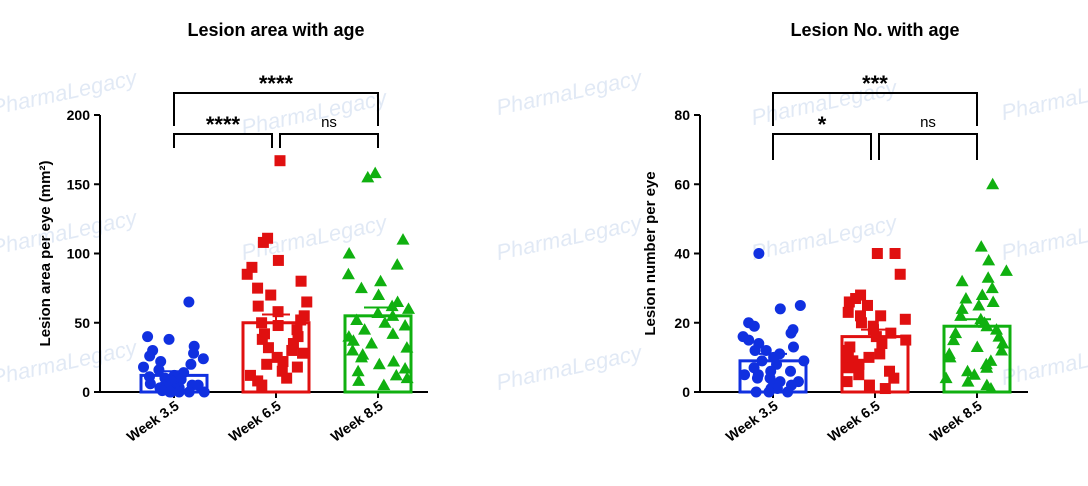 This screenshot has height=486, width=1088. Describe the element at coordinates (682, 184) in the screenshot. I see `y-tick-label: 60` at that location.